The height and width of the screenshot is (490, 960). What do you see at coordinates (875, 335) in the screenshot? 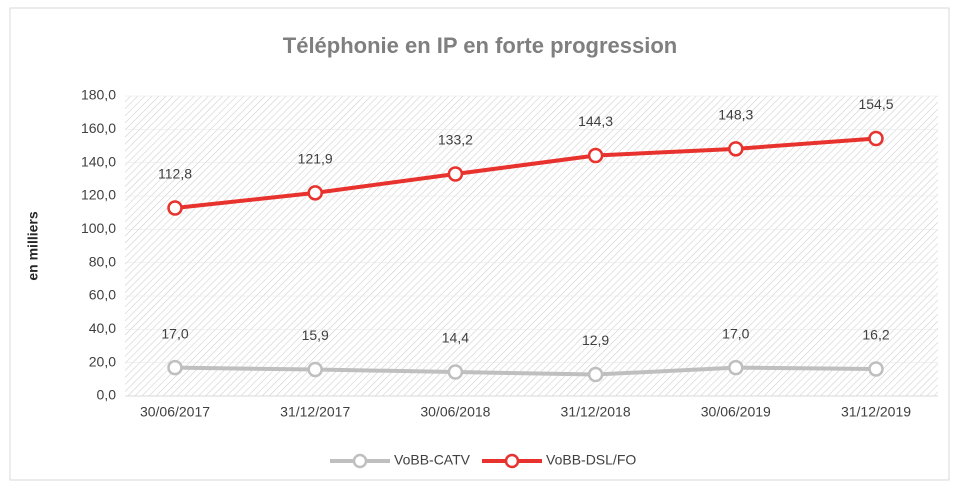
I see `data-label: 16,2` at bounding box center [875, 335].